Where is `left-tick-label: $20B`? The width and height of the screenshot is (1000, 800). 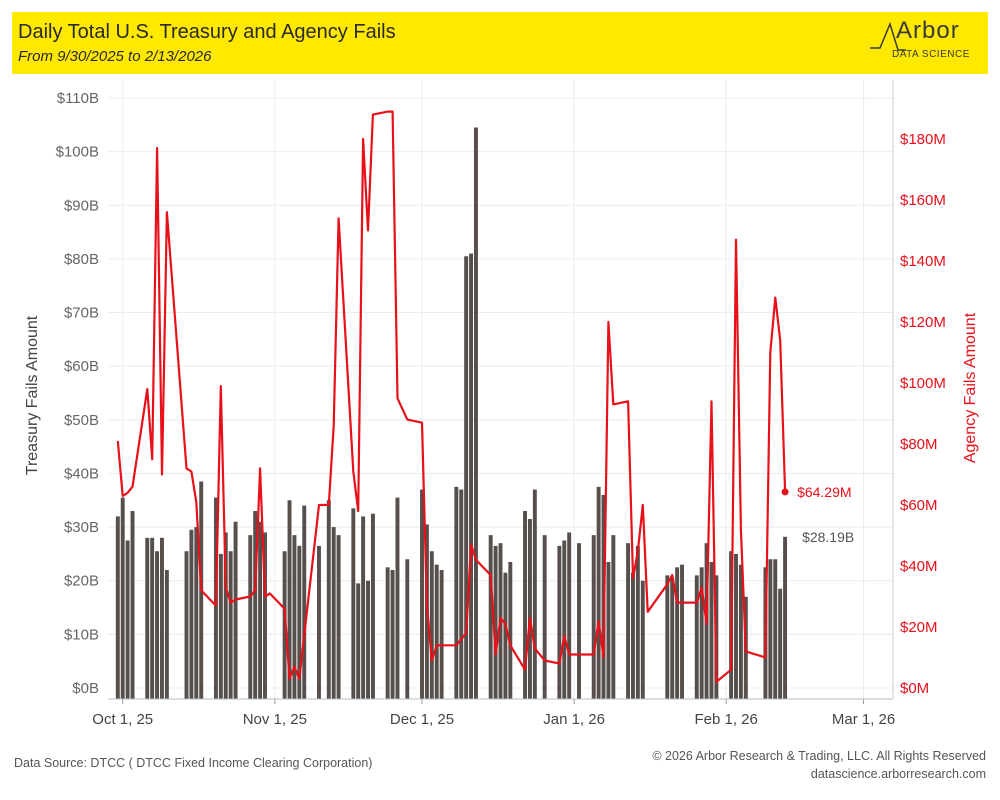 left-tick-label: $20B is located at coordinates (81, 581).